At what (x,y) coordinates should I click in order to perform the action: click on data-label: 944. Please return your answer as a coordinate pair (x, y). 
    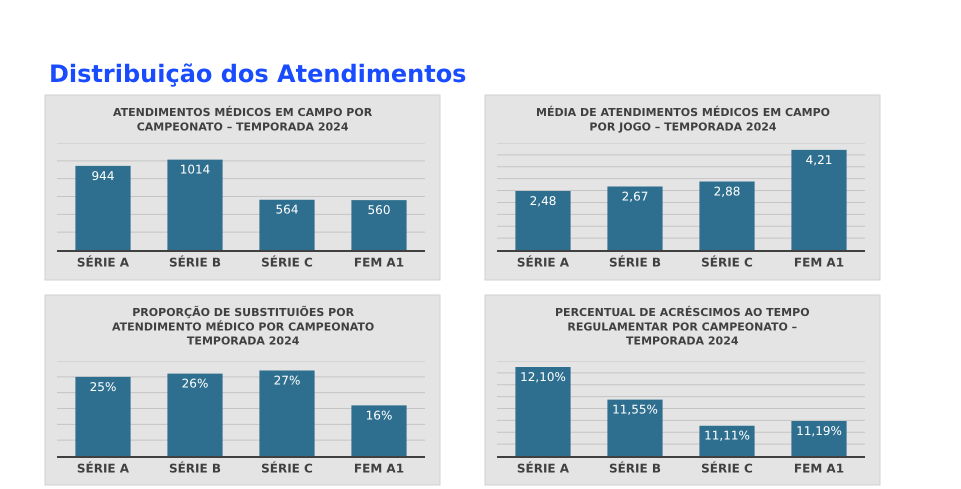
    Looking at the image, I should click on (103, 175).